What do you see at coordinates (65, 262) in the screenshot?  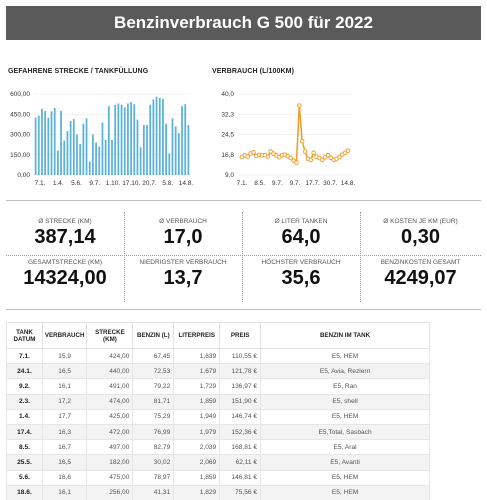 I see `kpi-label: GESAMTSTRECKE (KM)` at bounding box center [65, 262].